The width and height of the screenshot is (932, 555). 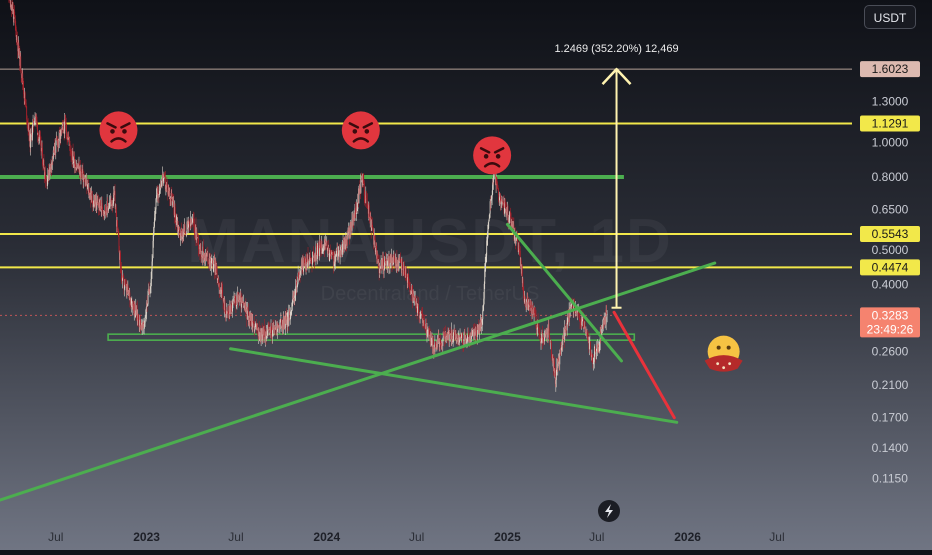 I want to click on price-tick-label: 1.0000, so click(x=890, y=142).